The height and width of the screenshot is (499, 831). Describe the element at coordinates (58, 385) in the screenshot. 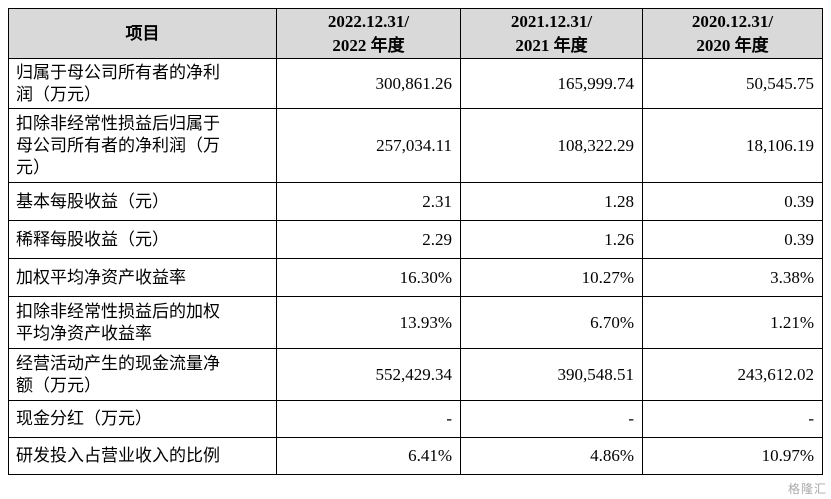

I see `row-label-line: 额（万元）` at that location.